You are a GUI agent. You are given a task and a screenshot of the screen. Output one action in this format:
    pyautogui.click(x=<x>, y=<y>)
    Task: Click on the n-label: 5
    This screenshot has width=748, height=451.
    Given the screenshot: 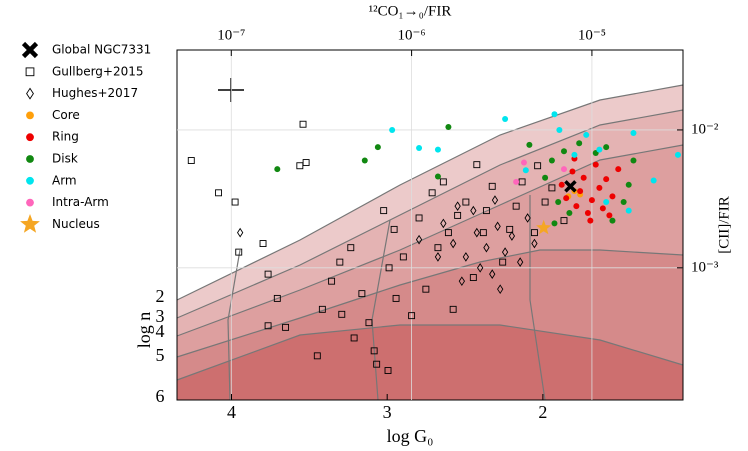 What is the action you would take?
    pyautogui.click(x=160, y=355)
    